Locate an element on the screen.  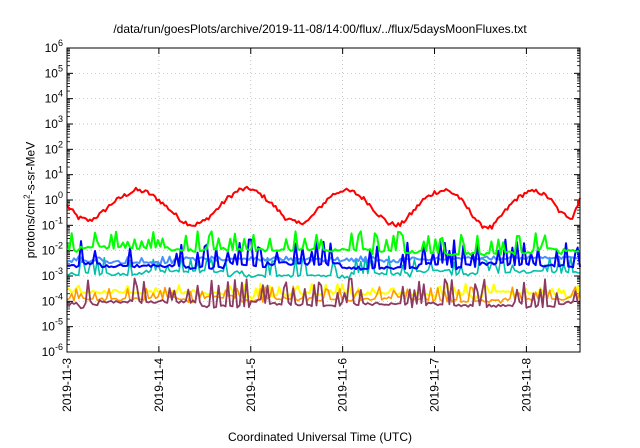
y-tick-label: 10⁰ is located at coordinates (54, 198).